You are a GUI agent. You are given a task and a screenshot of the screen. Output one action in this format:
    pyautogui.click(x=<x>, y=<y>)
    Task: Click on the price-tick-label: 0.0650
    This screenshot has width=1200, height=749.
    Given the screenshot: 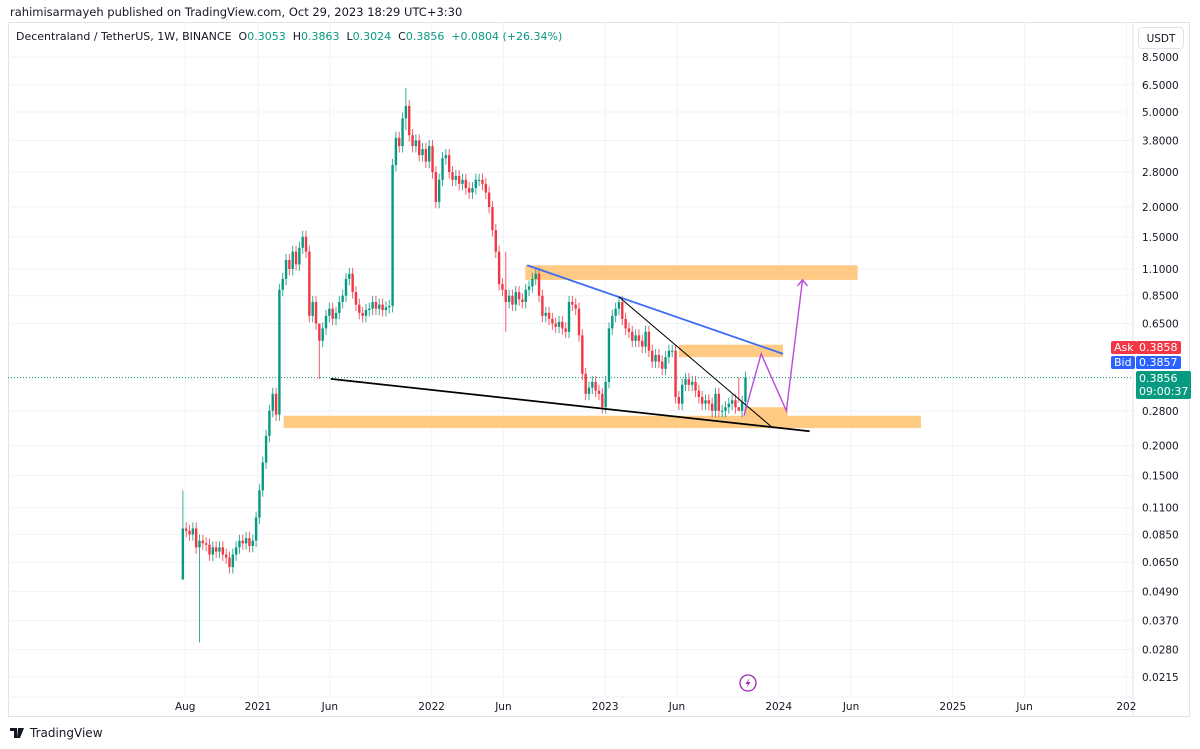 What is the action you would take?
    pyautogui.click(x=1160, y=563)
    